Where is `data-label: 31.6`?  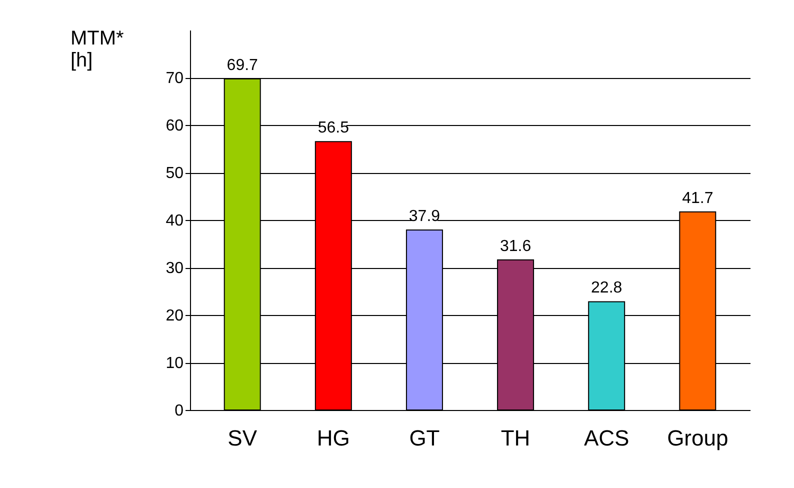 data-label: 31.6 is located at coordinates (516, 246).